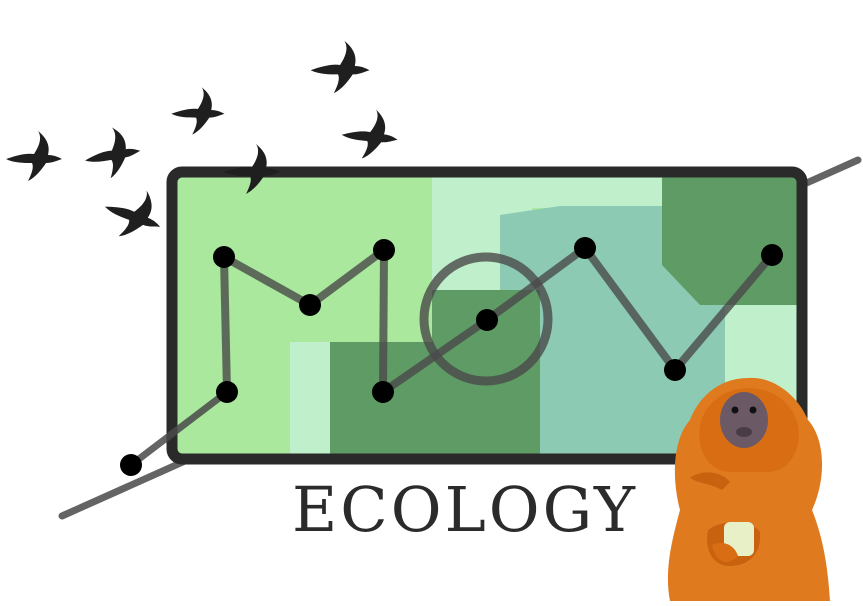  What do you see at coordinates (748, 489) in the screenshot?
I see `golden-lion-tamarin-icon` at bounding box center [748, 489].